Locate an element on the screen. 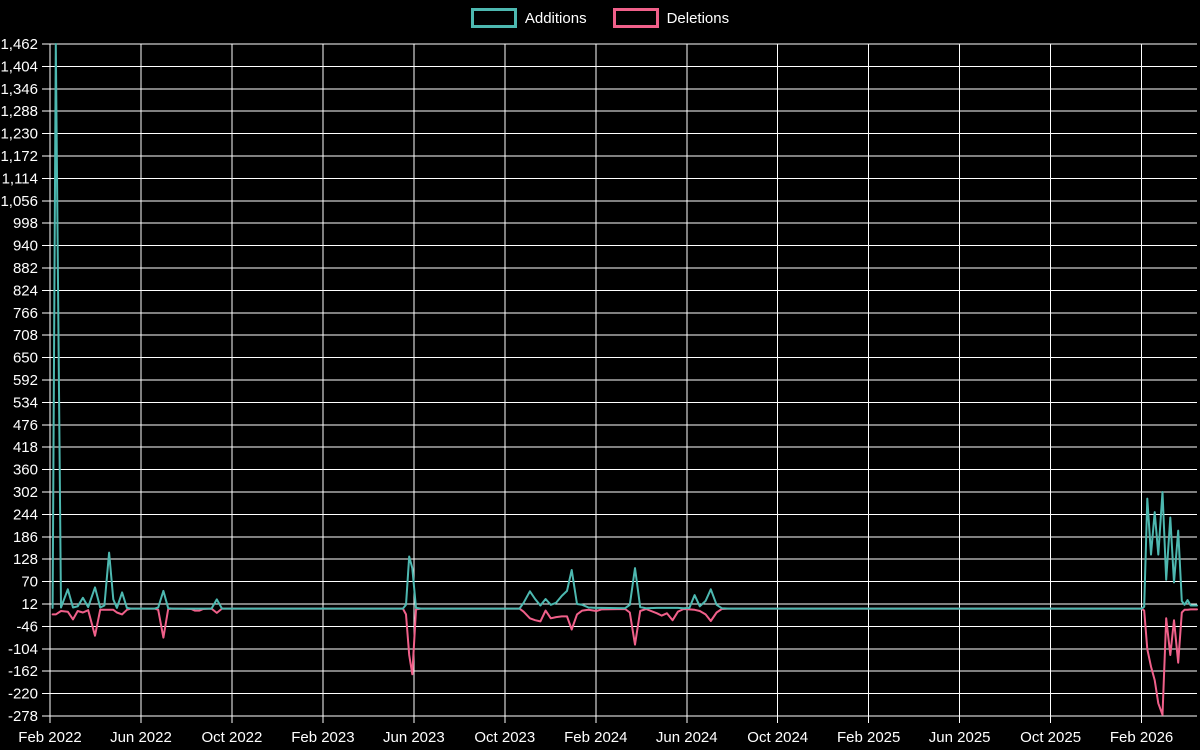 The image size is (1200, 750). y-axis-tick-label: 302 is located at coordinates (25, 492).